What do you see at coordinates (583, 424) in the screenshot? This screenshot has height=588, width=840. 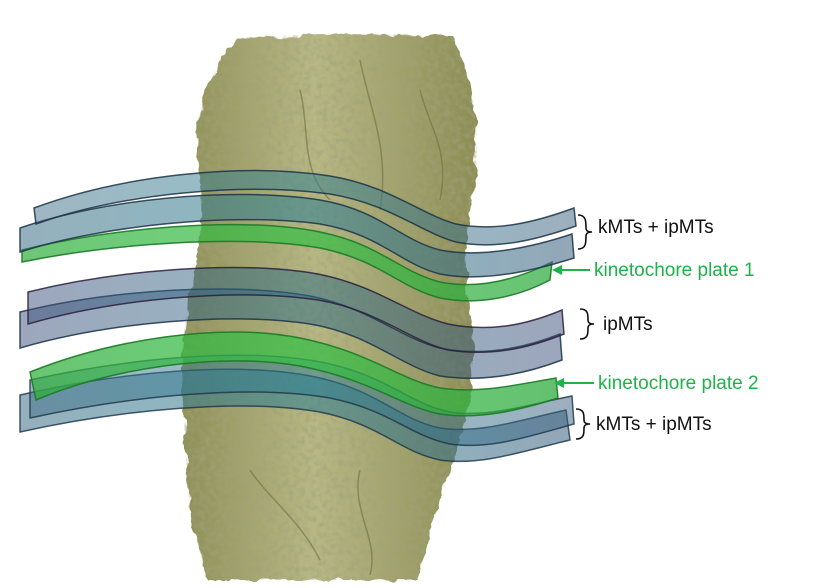 I see `bracket-bottom` at bounding box center [583, 424].